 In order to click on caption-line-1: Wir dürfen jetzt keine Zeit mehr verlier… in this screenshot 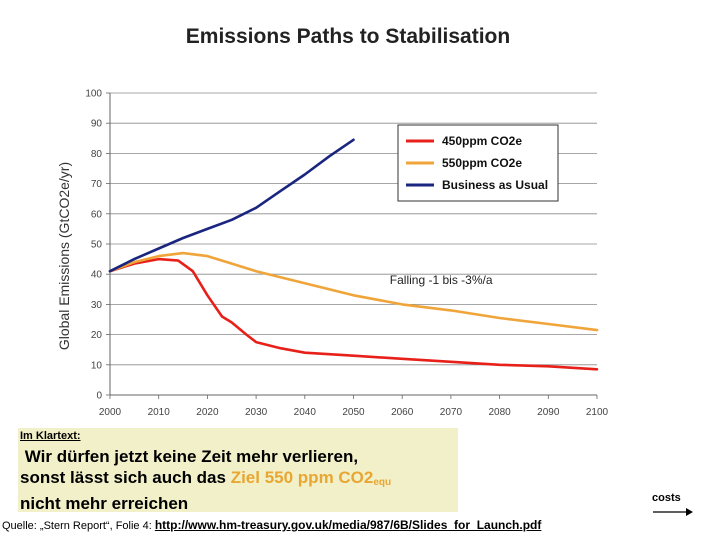, I will do `click(245, 456)`.